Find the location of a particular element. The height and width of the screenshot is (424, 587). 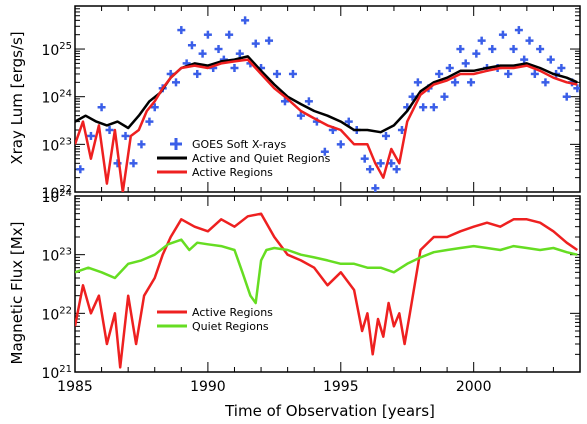

x-tick-label: 1990 is located at coordinates (208, 387).